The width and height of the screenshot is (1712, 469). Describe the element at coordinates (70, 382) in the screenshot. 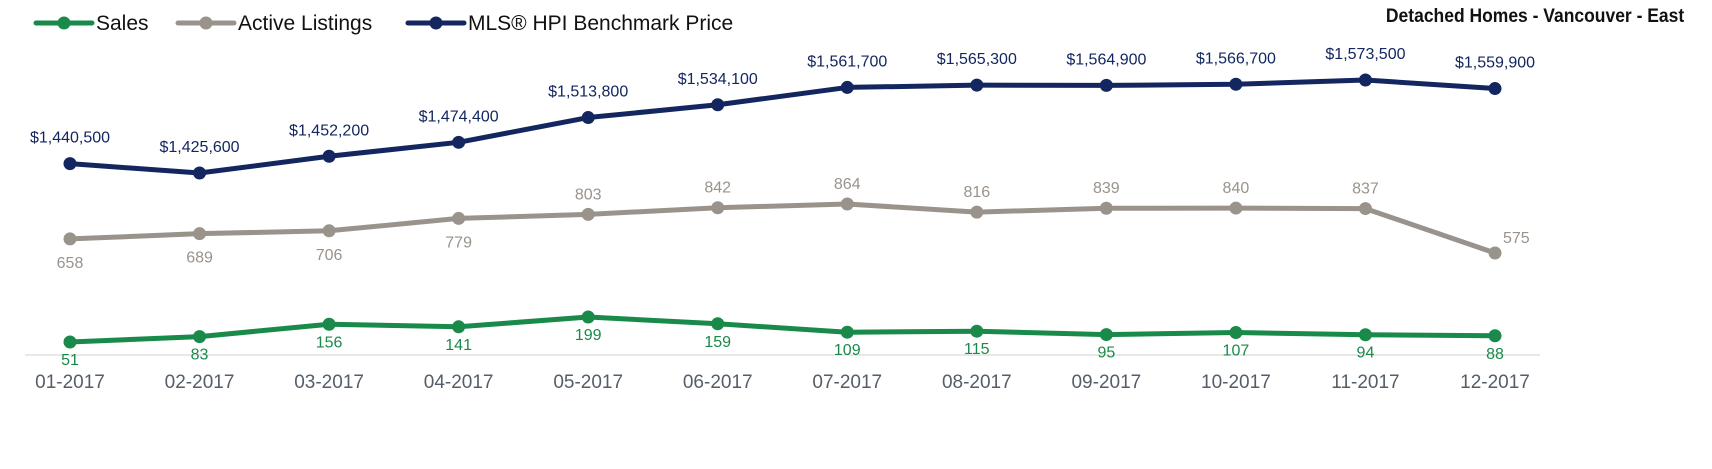

I see `x-tick-label: 01-2017` at that location.